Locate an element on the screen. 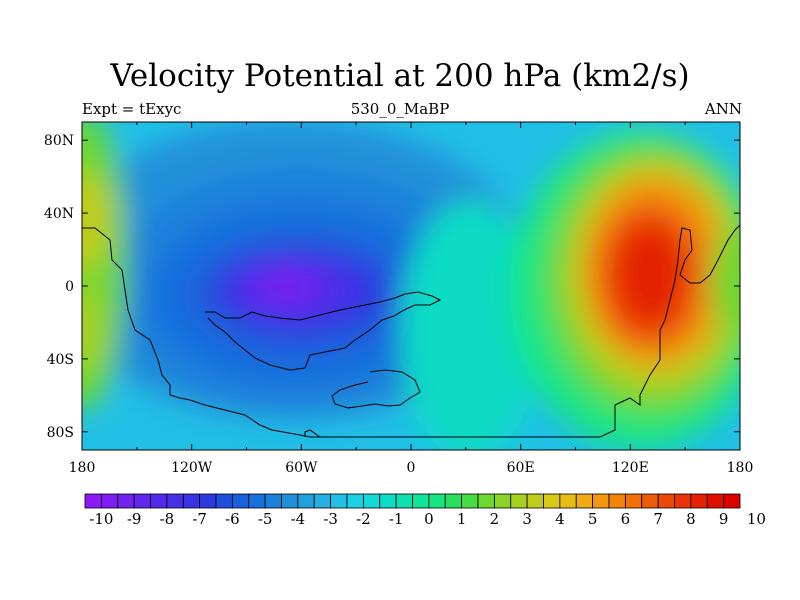 The image size is (800, 600). lon-tick-label: 0 is located at coordinates (411, 468).